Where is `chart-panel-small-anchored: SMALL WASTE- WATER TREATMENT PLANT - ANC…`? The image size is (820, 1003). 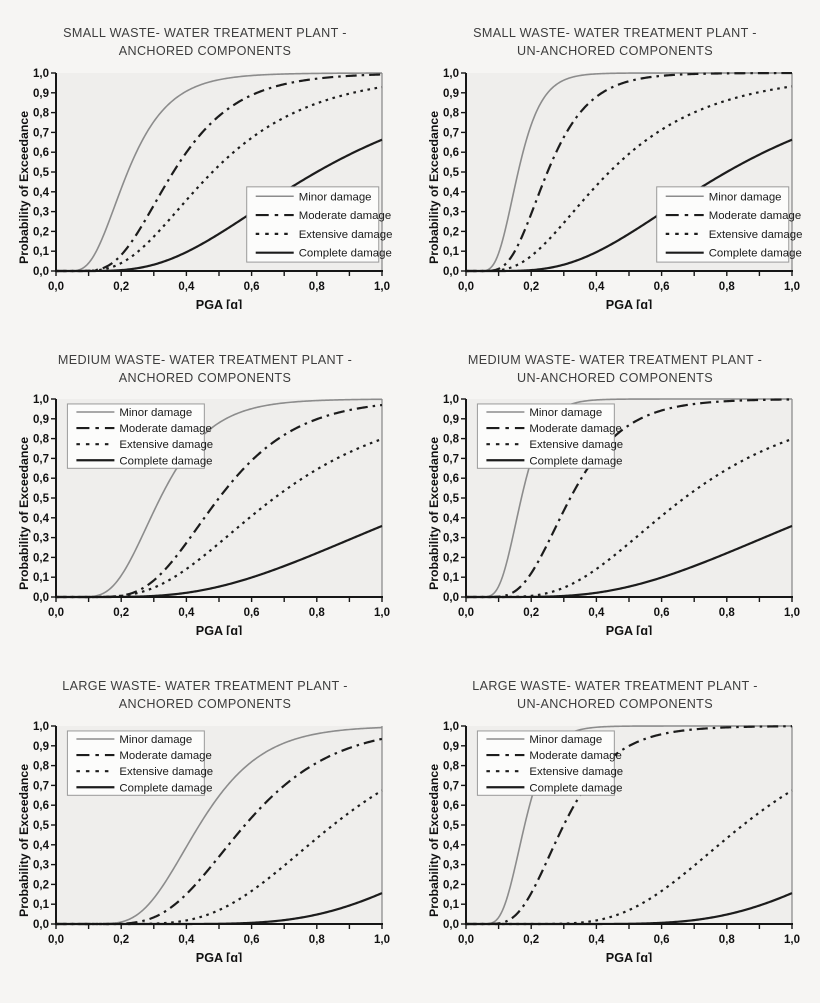 chart-panel-small-anchored: SMALL WASTE- WATER TREATMENT PLANT - ANC… is located at coordinates (205, 166).